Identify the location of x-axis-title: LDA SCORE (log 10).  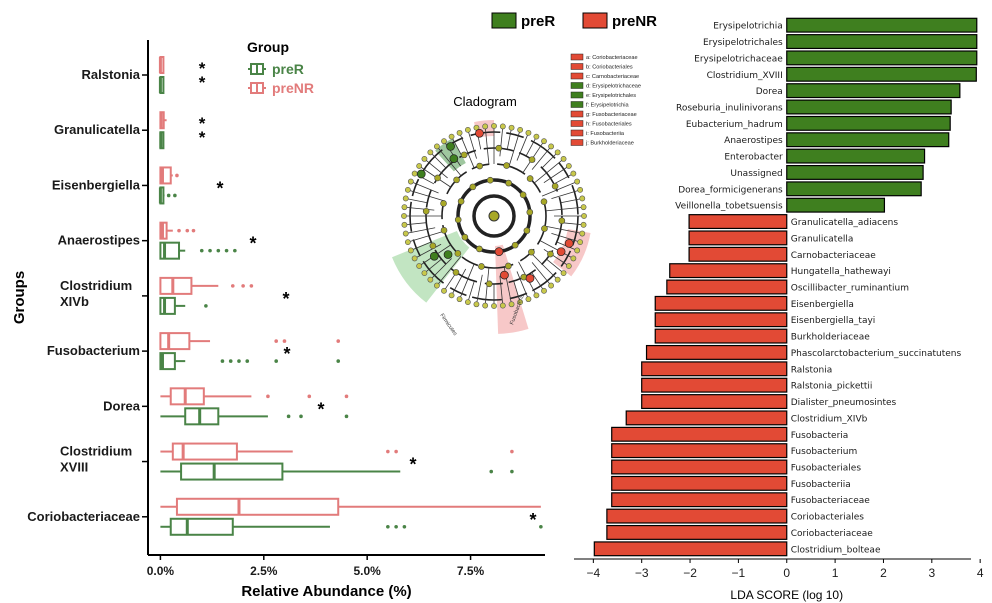
(786, 595).